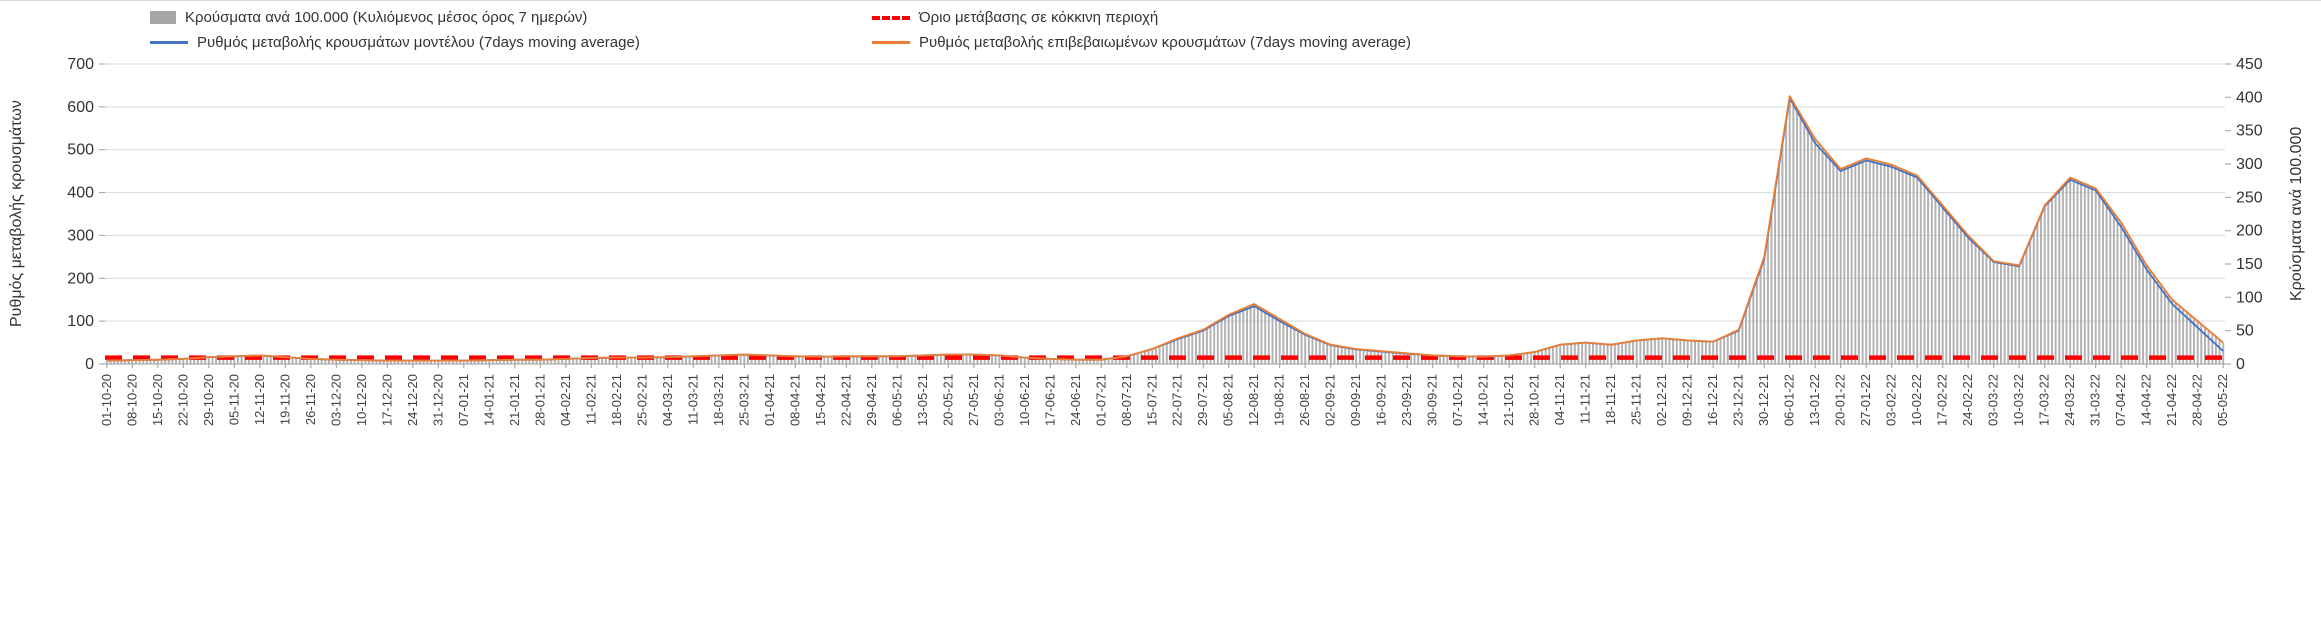  Describe the element at coordinates (667, 400) in the screenshot. I see `svg-text: 04-03-21` at that location.